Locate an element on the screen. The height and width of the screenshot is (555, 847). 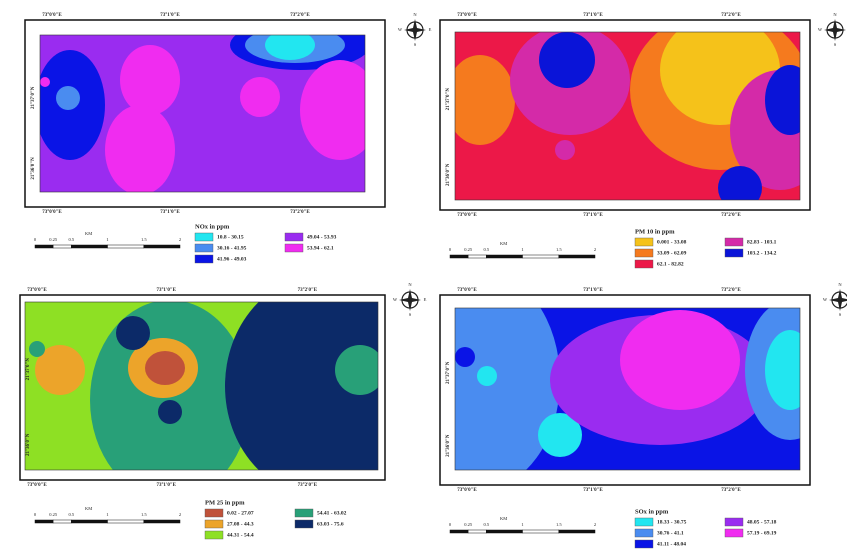
legend-label: 44.31 - 54.4 is located at coordinates (240, 535).